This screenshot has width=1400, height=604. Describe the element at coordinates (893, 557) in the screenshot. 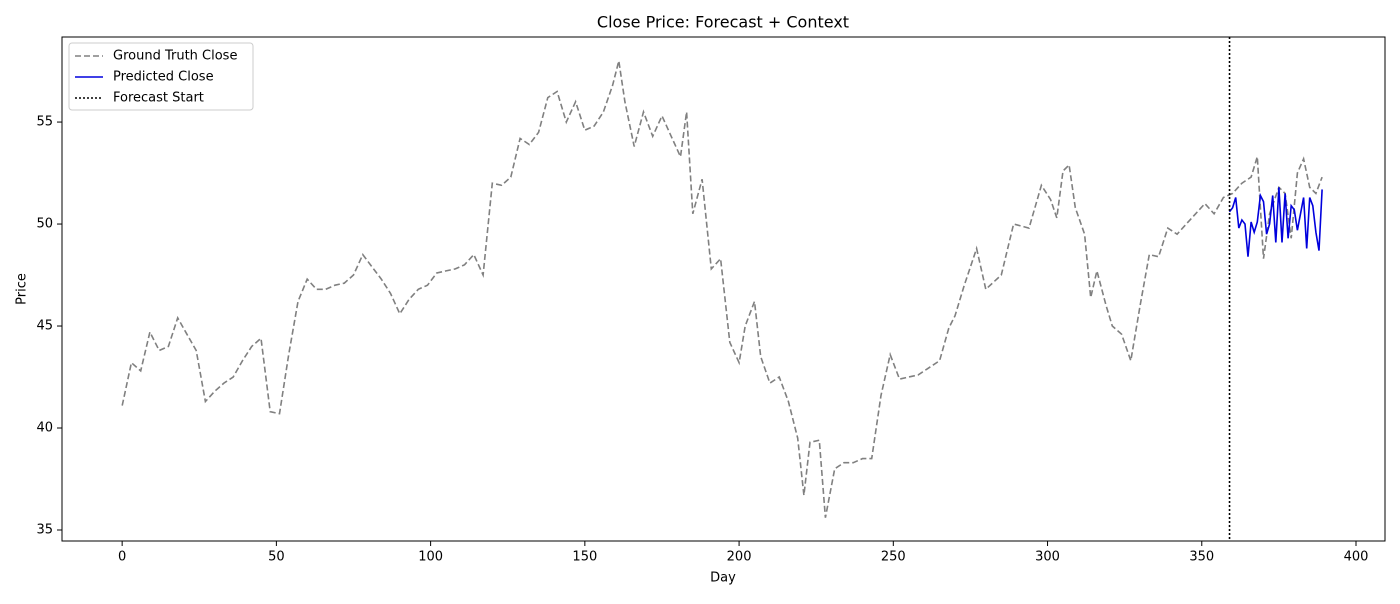

I see `x-tick-label: 250` at that location.